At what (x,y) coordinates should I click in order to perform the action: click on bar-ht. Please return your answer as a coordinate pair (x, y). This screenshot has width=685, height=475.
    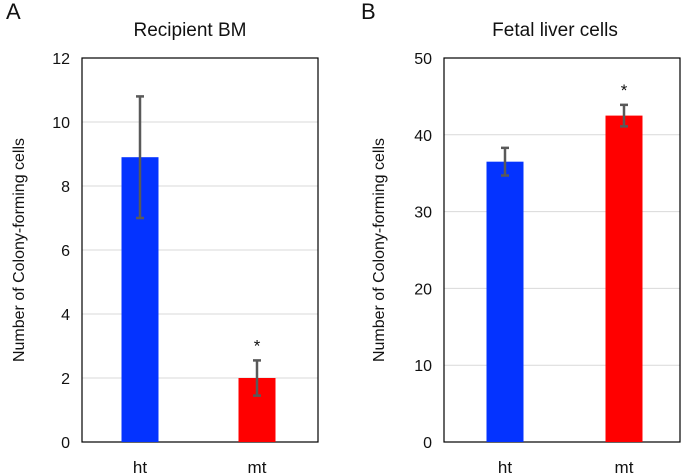
    Looking at the image, I should click on (505, 301).